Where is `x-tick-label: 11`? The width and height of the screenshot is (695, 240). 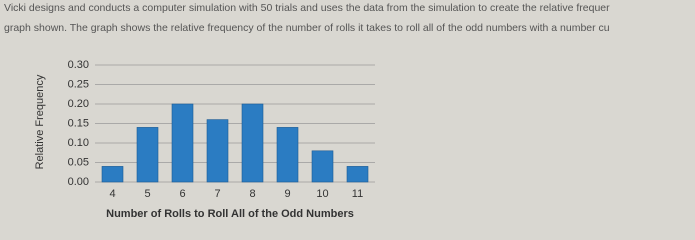
x-tick-label: 11 is located at coordinates (357, 194).